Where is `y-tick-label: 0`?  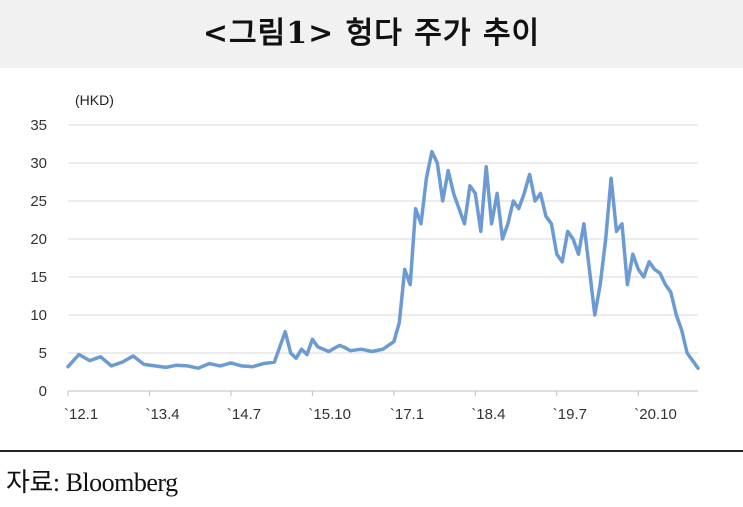
y-tick-label: 0 is located at coordinates (43, 391).